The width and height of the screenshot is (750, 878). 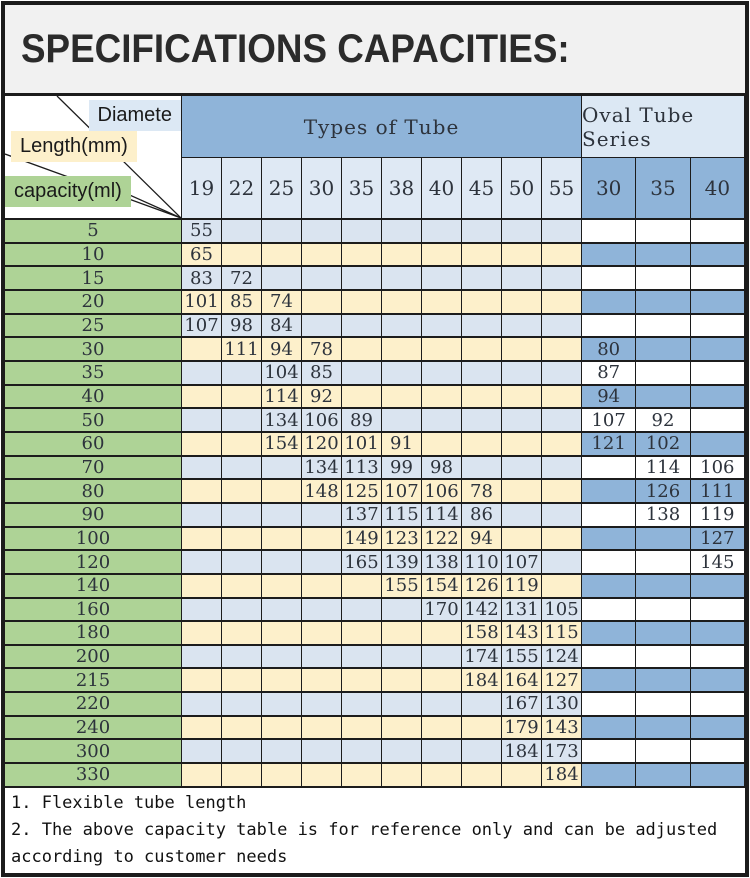 I want to click on oval-capacity-cell: 114, so click(x=663, y=468).